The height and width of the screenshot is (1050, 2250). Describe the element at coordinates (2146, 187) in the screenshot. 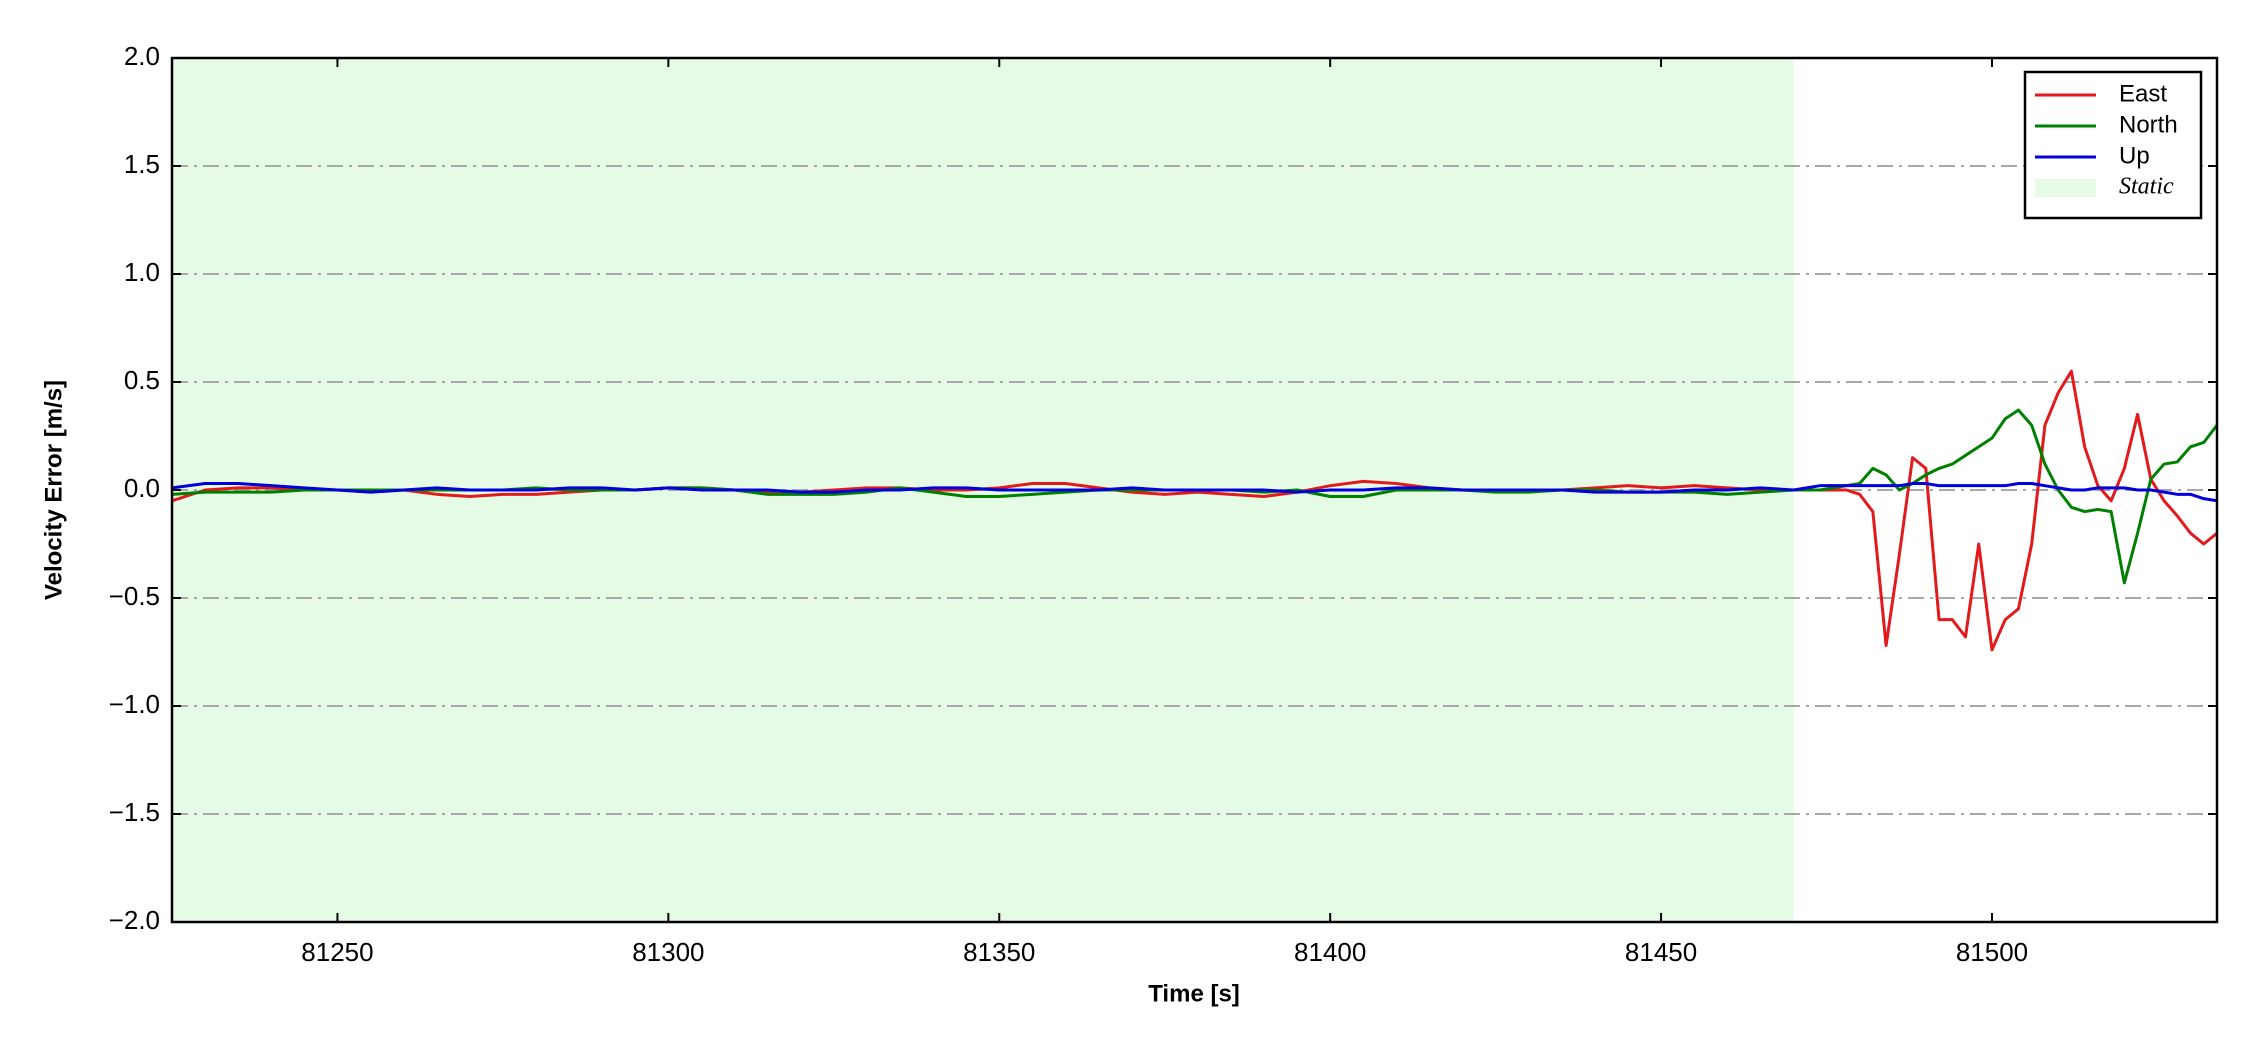

I see `legend-label: Static` at that location.